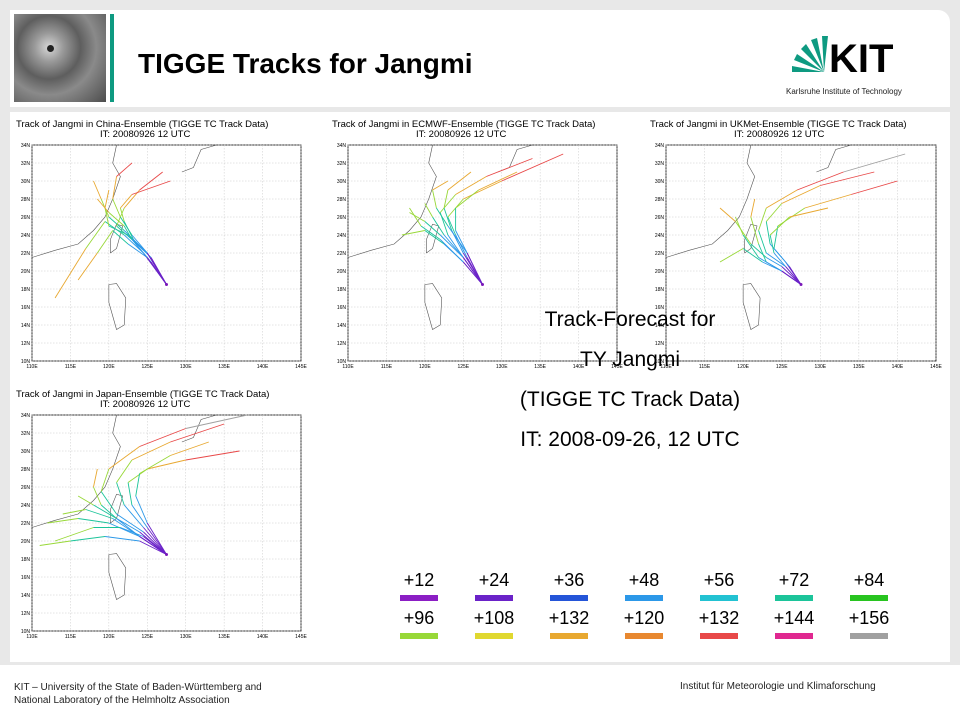 This screenshot has width=960, height=720. I want to click on x-tick-label: 120E, so click(743, 367).